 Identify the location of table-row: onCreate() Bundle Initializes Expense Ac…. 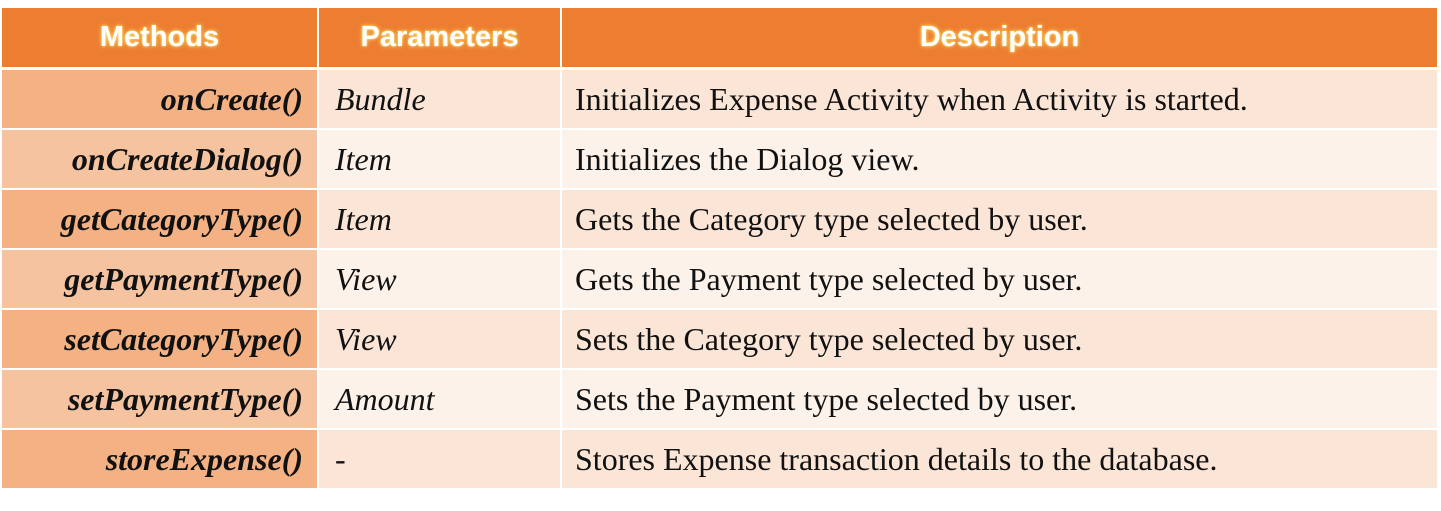
(719, 98).